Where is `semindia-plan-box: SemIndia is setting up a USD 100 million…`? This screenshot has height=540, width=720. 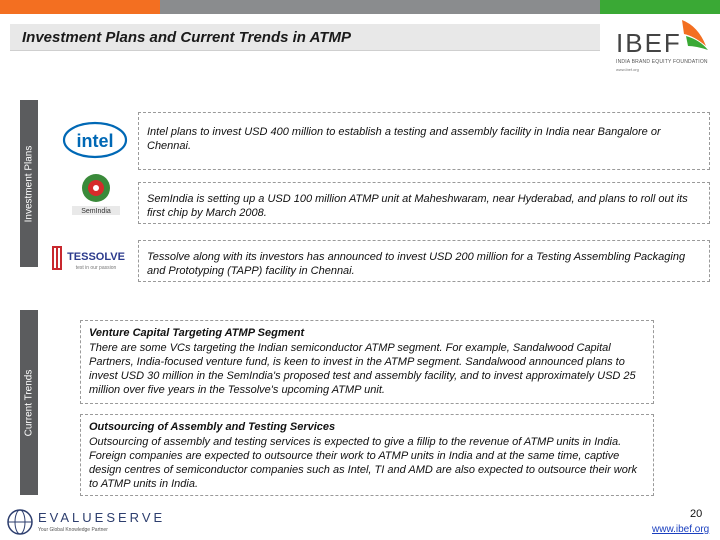 semindia-plan-box: SemIndia is setting up a USD 100 million… is located at coordinates (424, 203).